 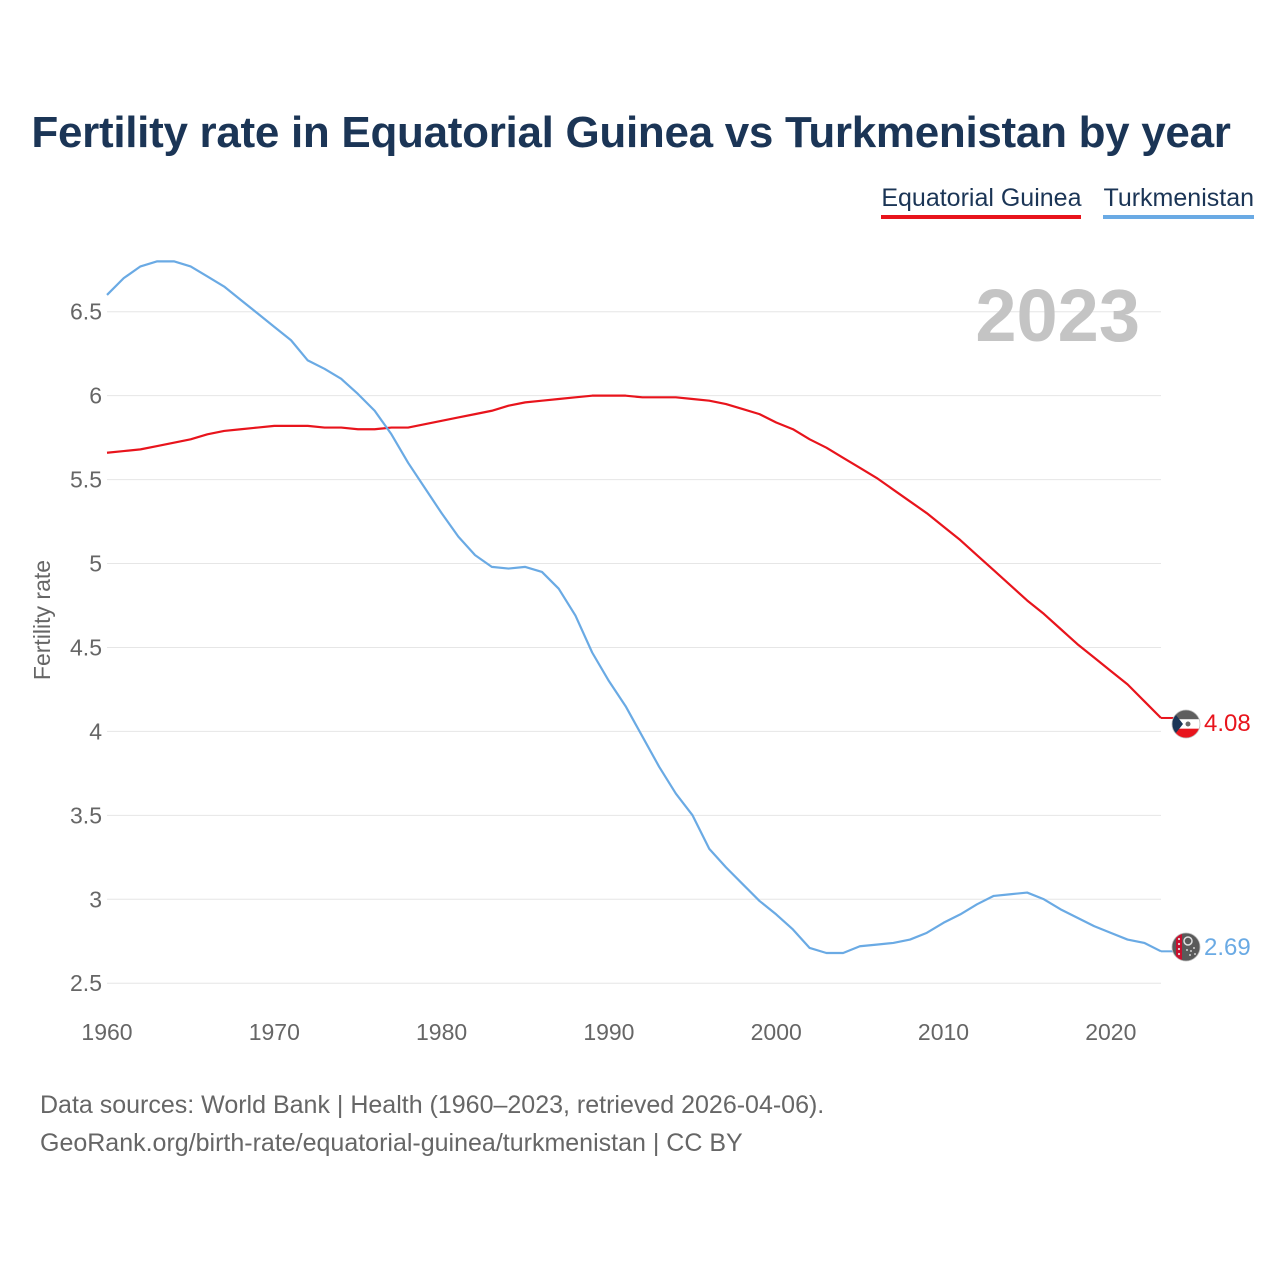 I want to click on x-tick-label: 2000, so click(x=776, y=1032).